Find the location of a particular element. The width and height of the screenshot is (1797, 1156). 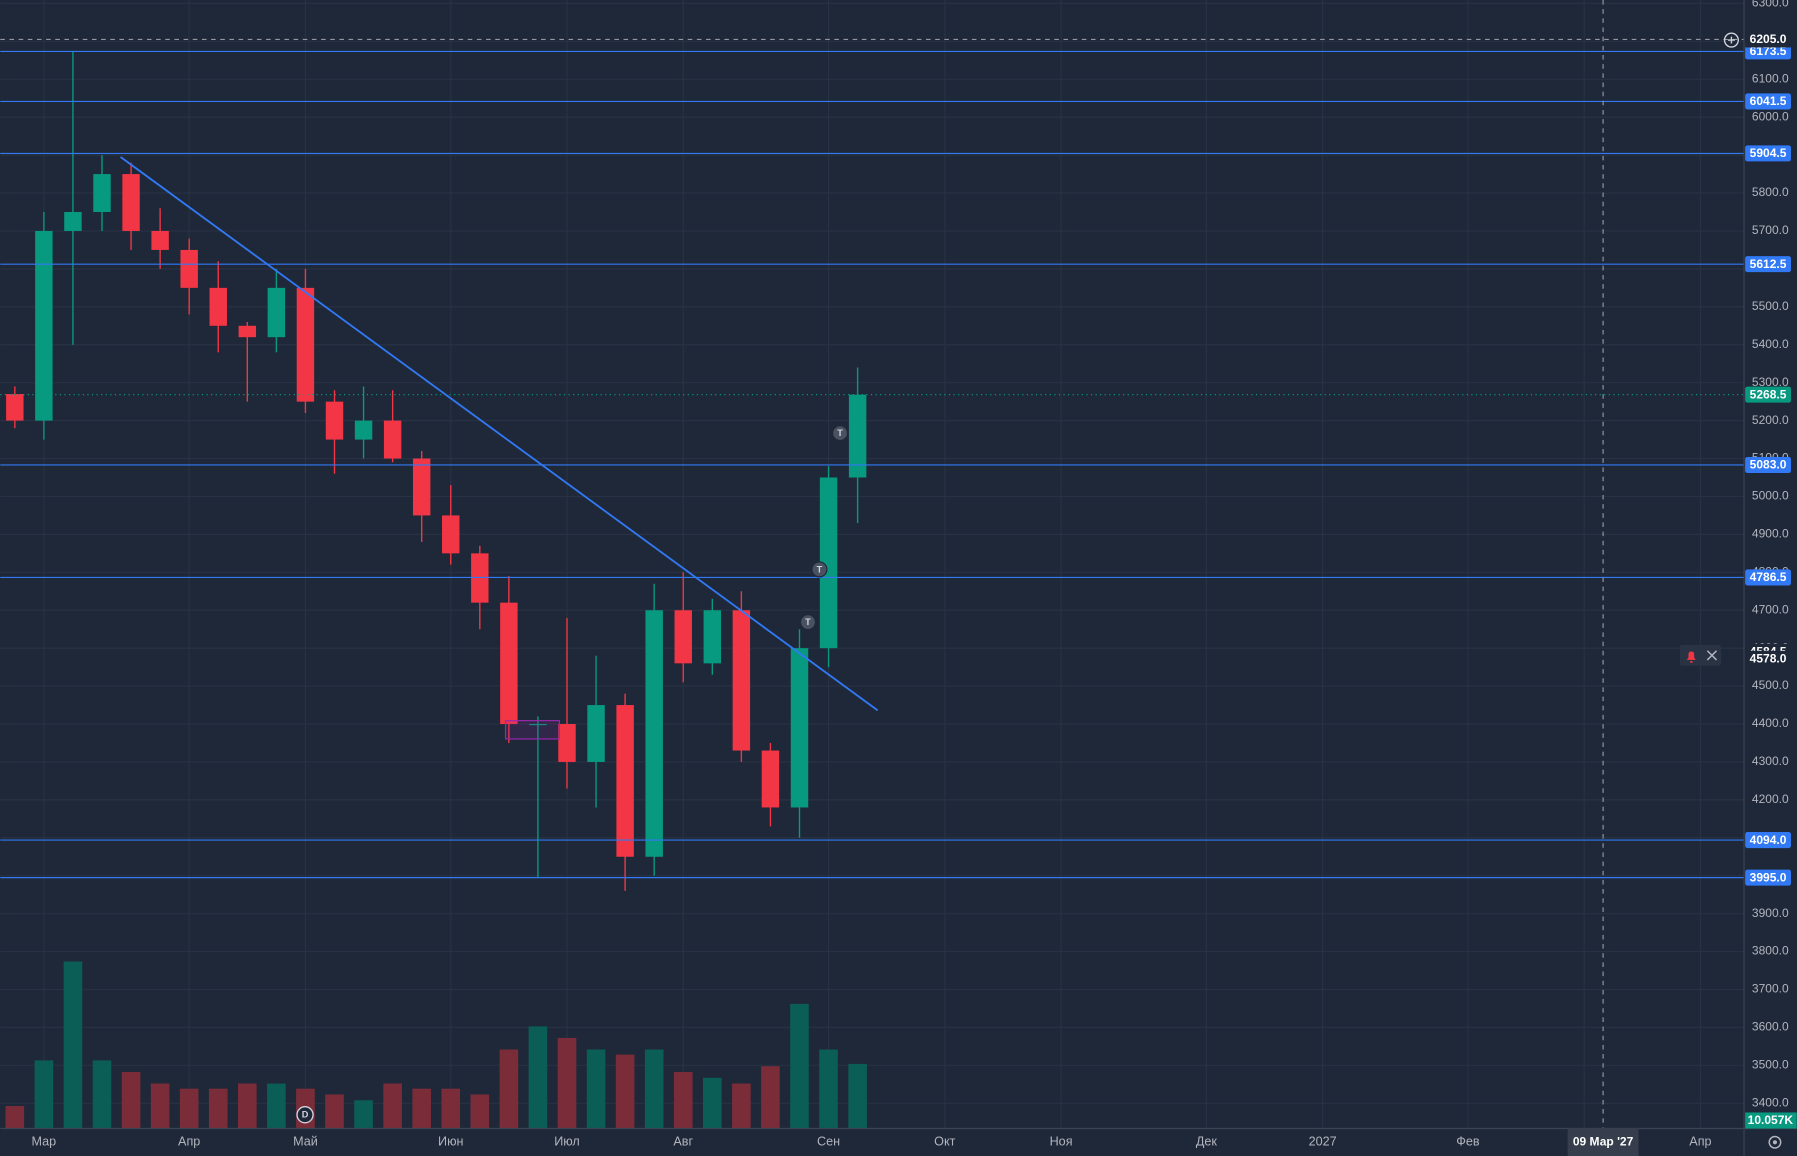

volume-pane is located at coordinates (436, 1045).